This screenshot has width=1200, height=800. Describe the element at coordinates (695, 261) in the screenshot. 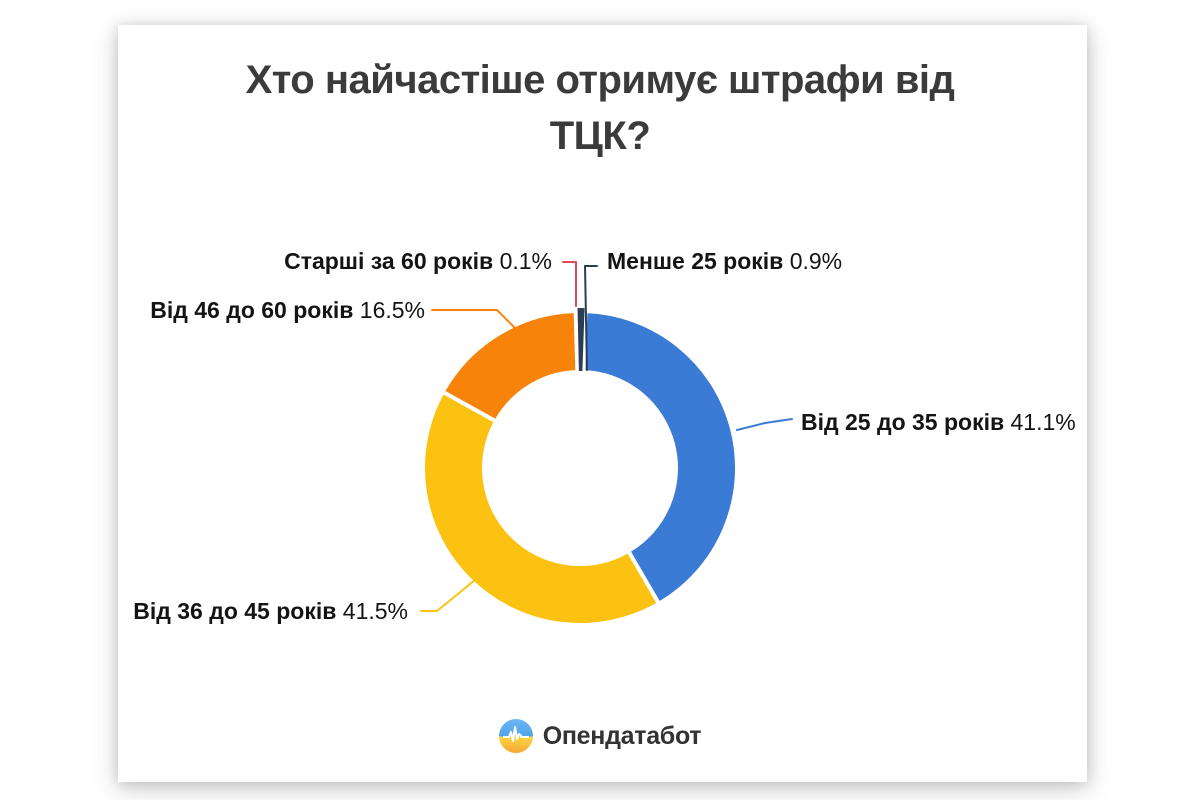

I see `label-name: Менше 25 років` at that location.